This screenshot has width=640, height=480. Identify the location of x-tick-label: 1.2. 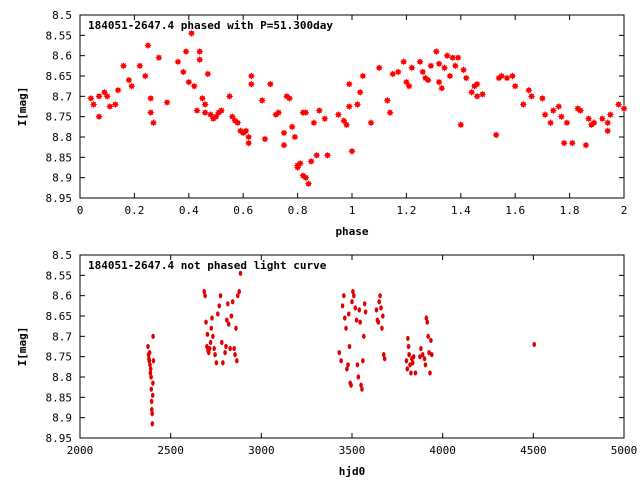
(406, 210).